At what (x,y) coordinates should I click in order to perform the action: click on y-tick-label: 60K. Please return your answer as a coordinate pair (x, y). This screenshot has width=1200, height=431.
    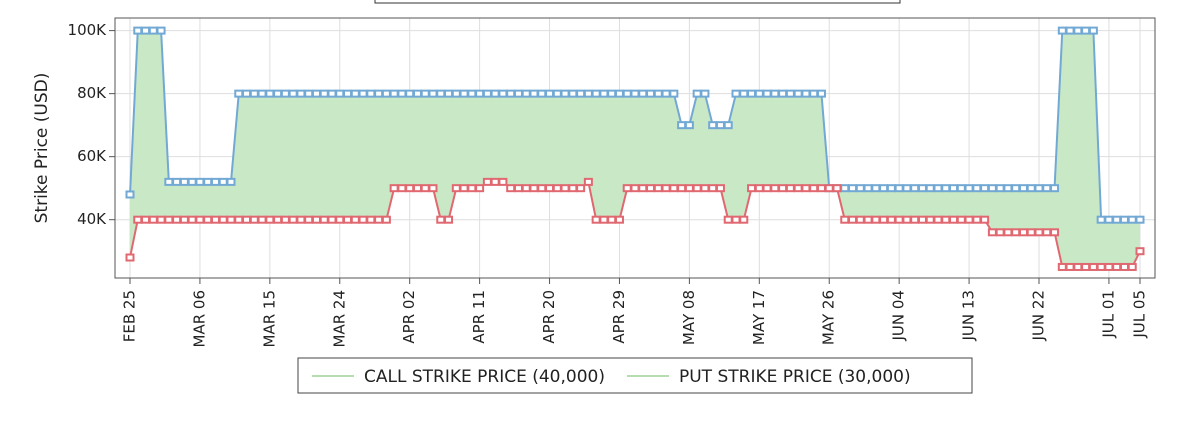
    Looking at the image, I should click on (92, 156).